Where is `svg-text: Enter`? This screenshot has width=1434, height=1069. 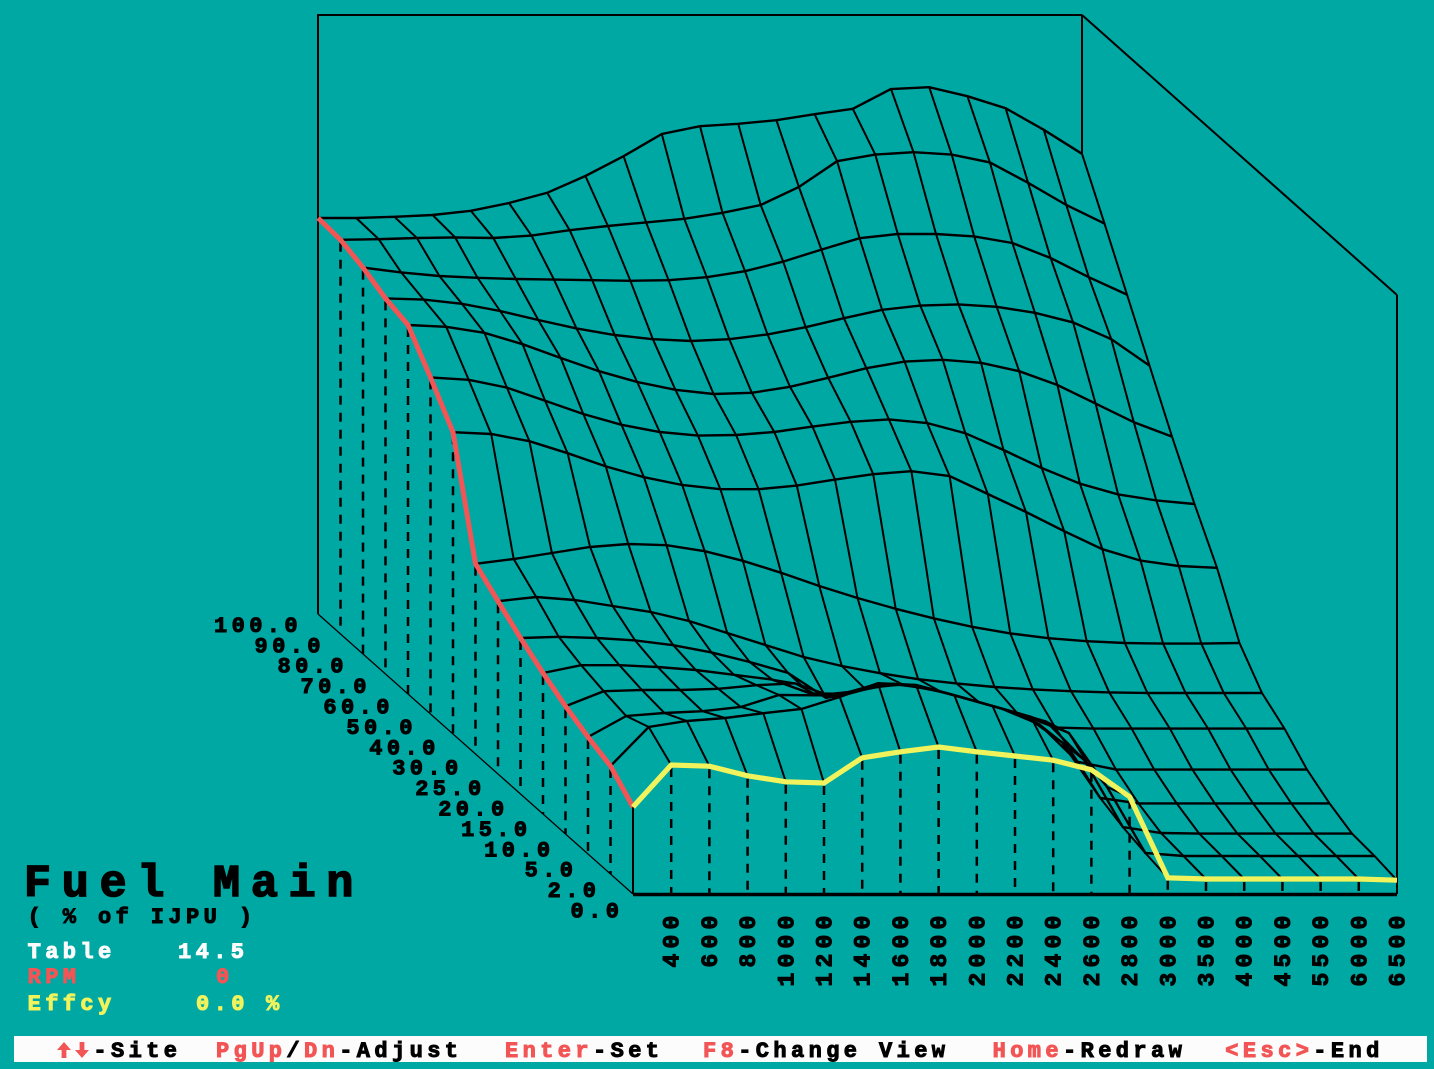 svg-text: Enter is located at coordinates (549, 1051).